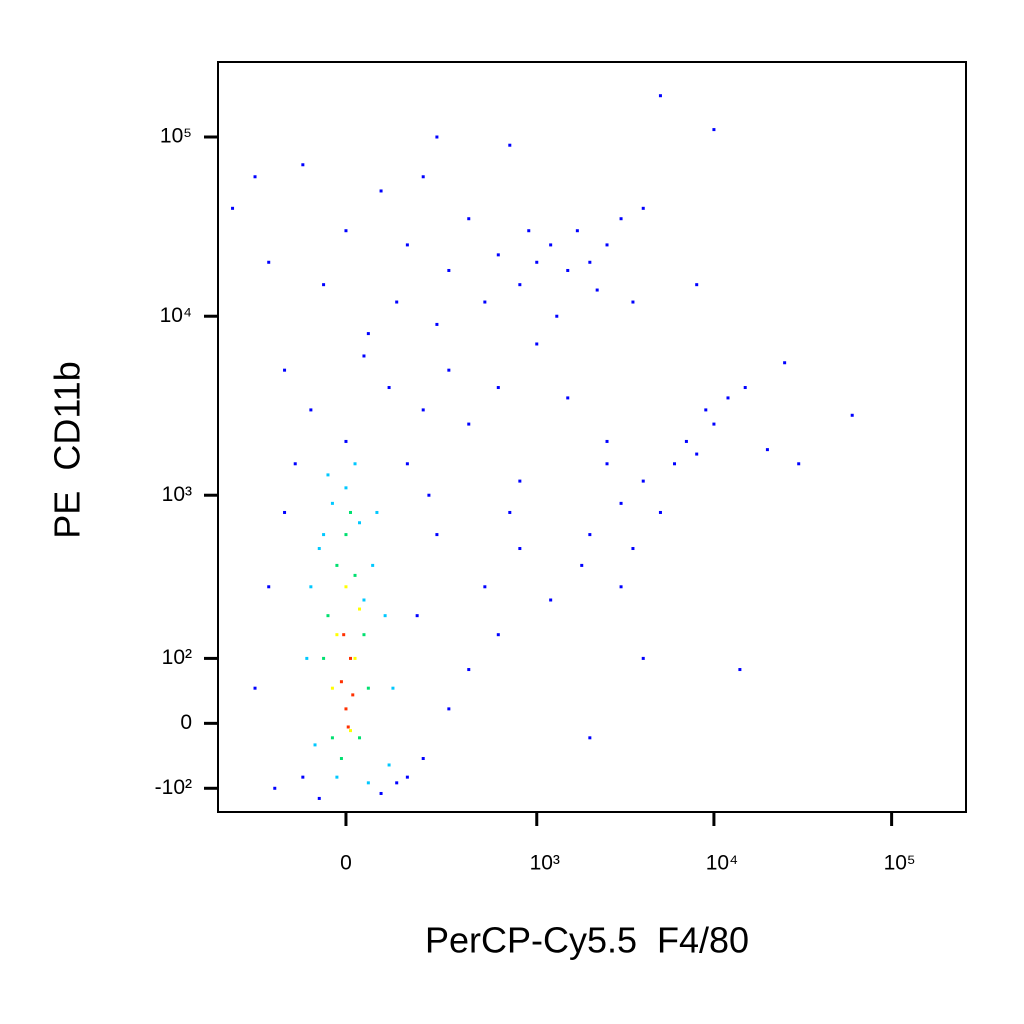 The height and width of the screenshot is (1024, 1024). I want to click on x-tick-label: 0, so click(346, 863).